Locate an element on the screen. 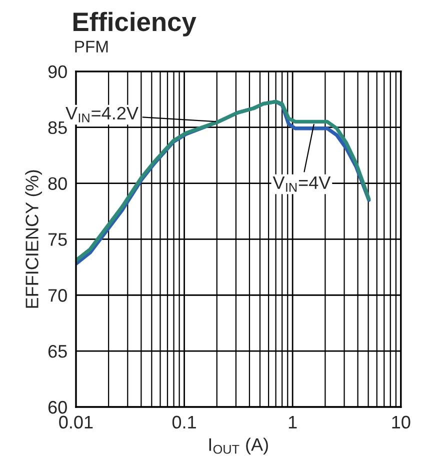 Image resolution: width=422 pixels, height=476 pixels. x-tick-label: 10 is located at coordinates (401, 422).